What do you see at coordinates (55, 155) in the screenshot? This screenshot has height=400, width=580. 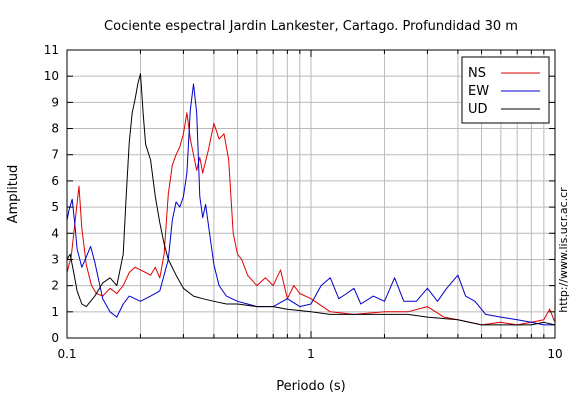 I see `y-tick-label: 7` at bounding box center [55, 155].